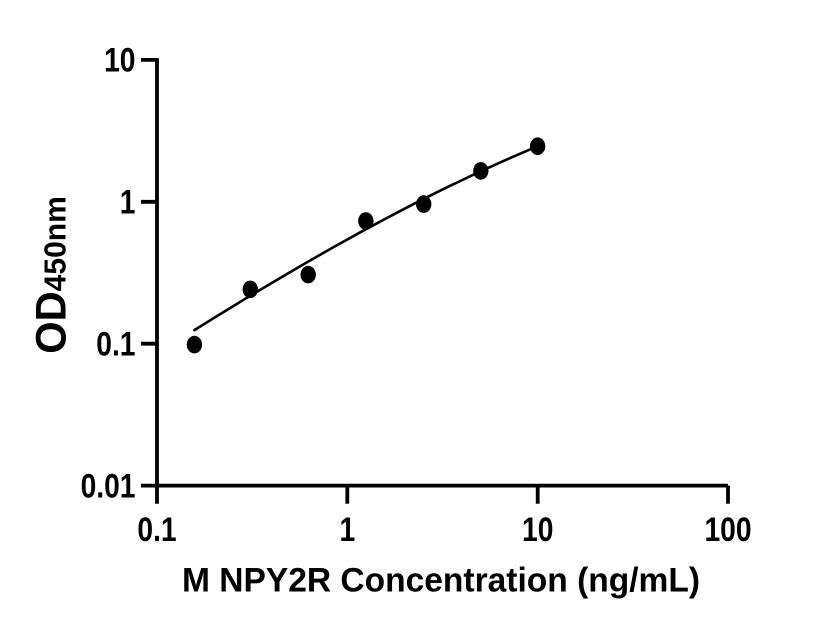 The width and height of the screenshot is (816, 640). I want to click on svg-text: M NPY2R Concentration (ng/mL), so click(441, 580).